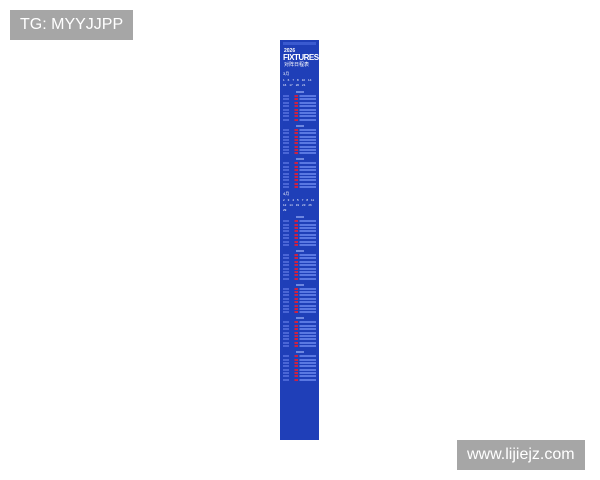 The height and width of the screenshot is (480, 600). I want to click on match-day: 1, so click(284, 80).